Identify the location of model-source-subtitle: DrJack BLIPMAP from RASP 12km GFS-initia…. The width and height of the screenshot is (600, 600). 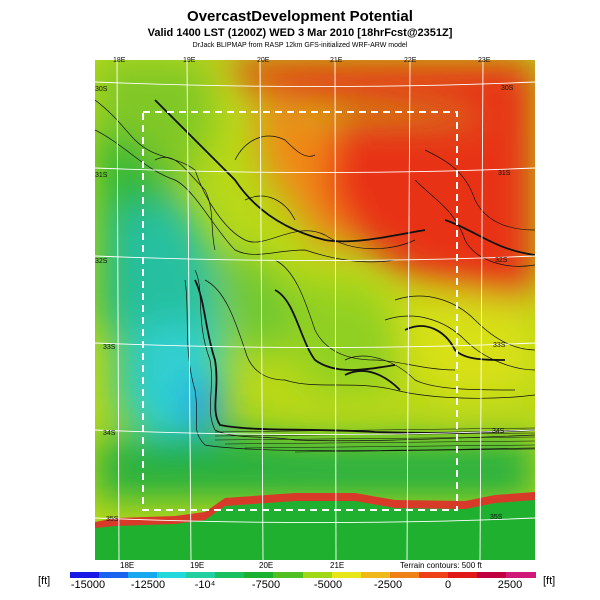
(300, 45).